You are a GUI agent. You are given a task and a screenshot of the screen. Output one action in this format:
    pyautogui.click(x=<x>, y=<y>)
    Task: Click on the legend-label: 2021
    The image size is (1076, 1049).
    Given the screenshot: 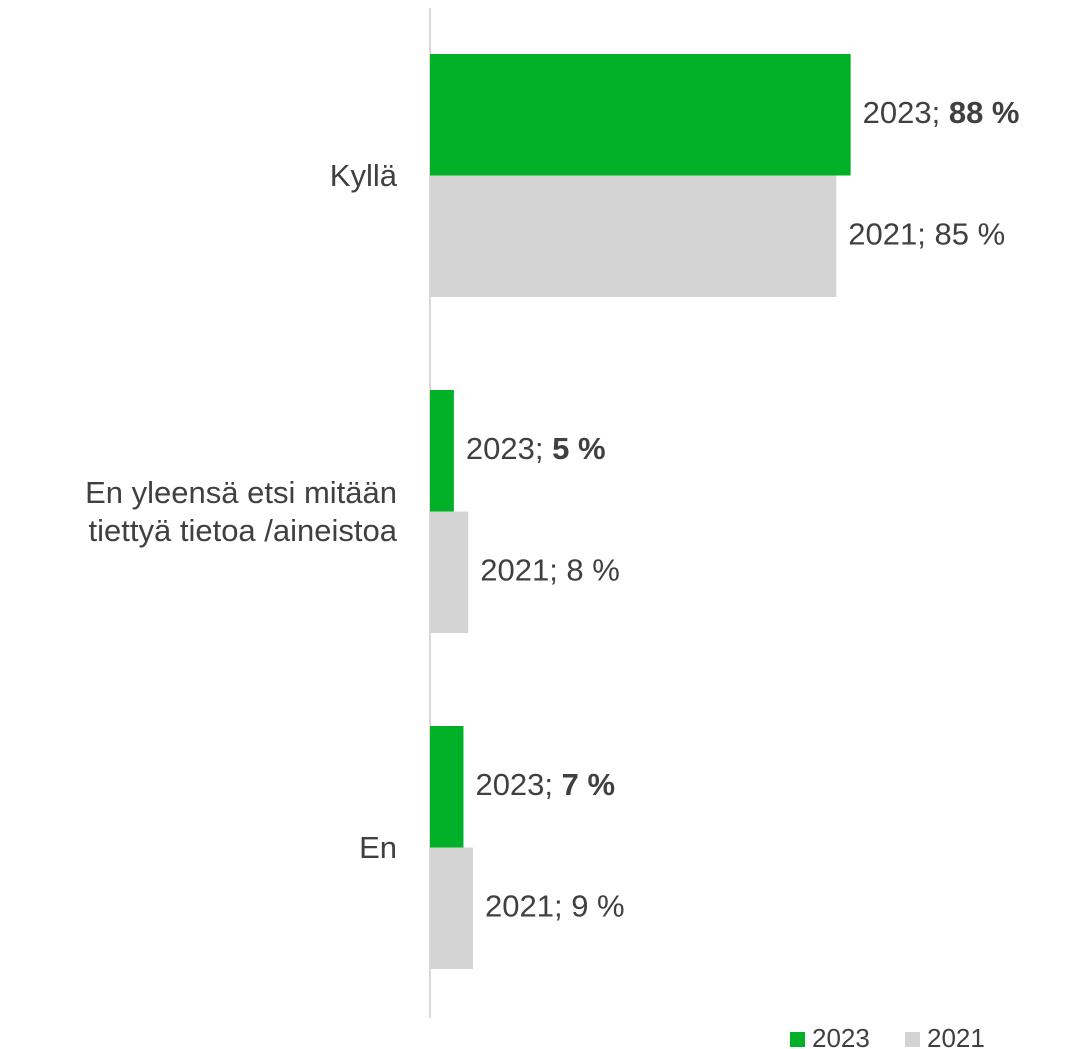 What is the action you would take?
    pyautogui.click(x=956, y=1036)
    